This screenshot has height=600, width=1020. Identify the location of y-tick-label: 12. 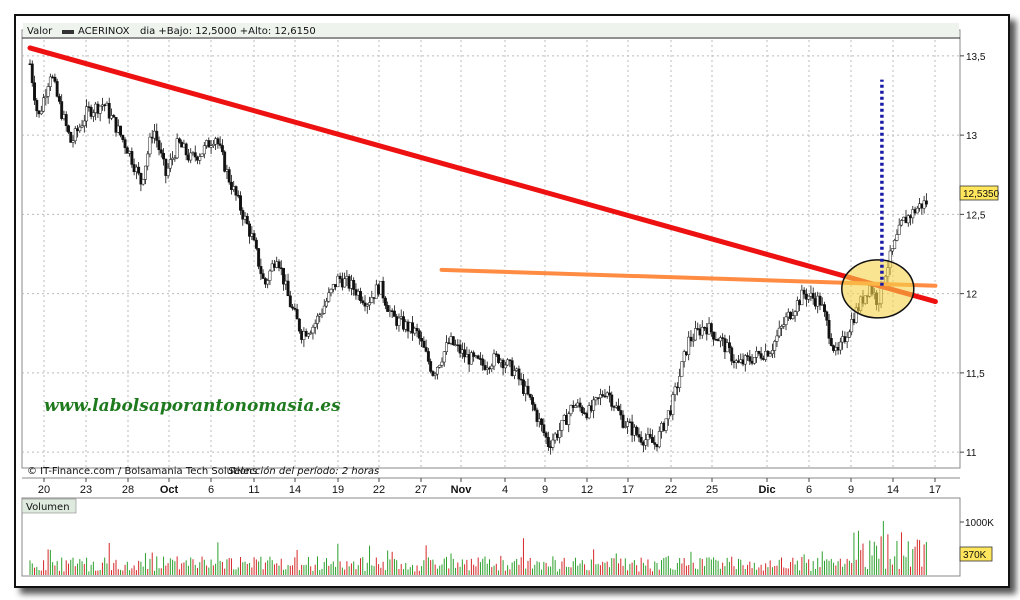
(972, 295).